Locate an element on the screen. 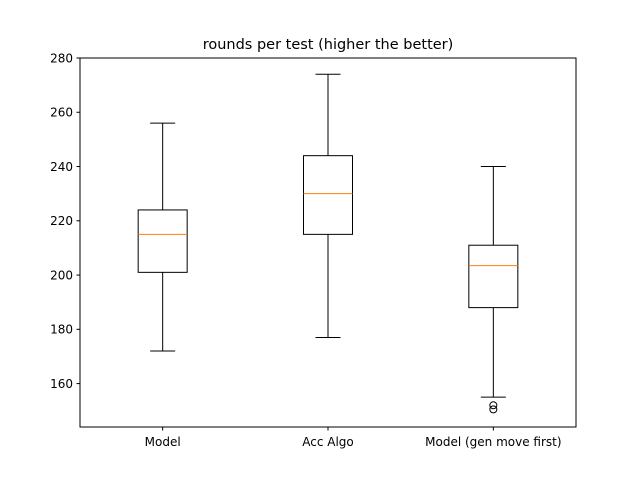  x-tick-label: Acc Algo is located at coordinates (328, 442).